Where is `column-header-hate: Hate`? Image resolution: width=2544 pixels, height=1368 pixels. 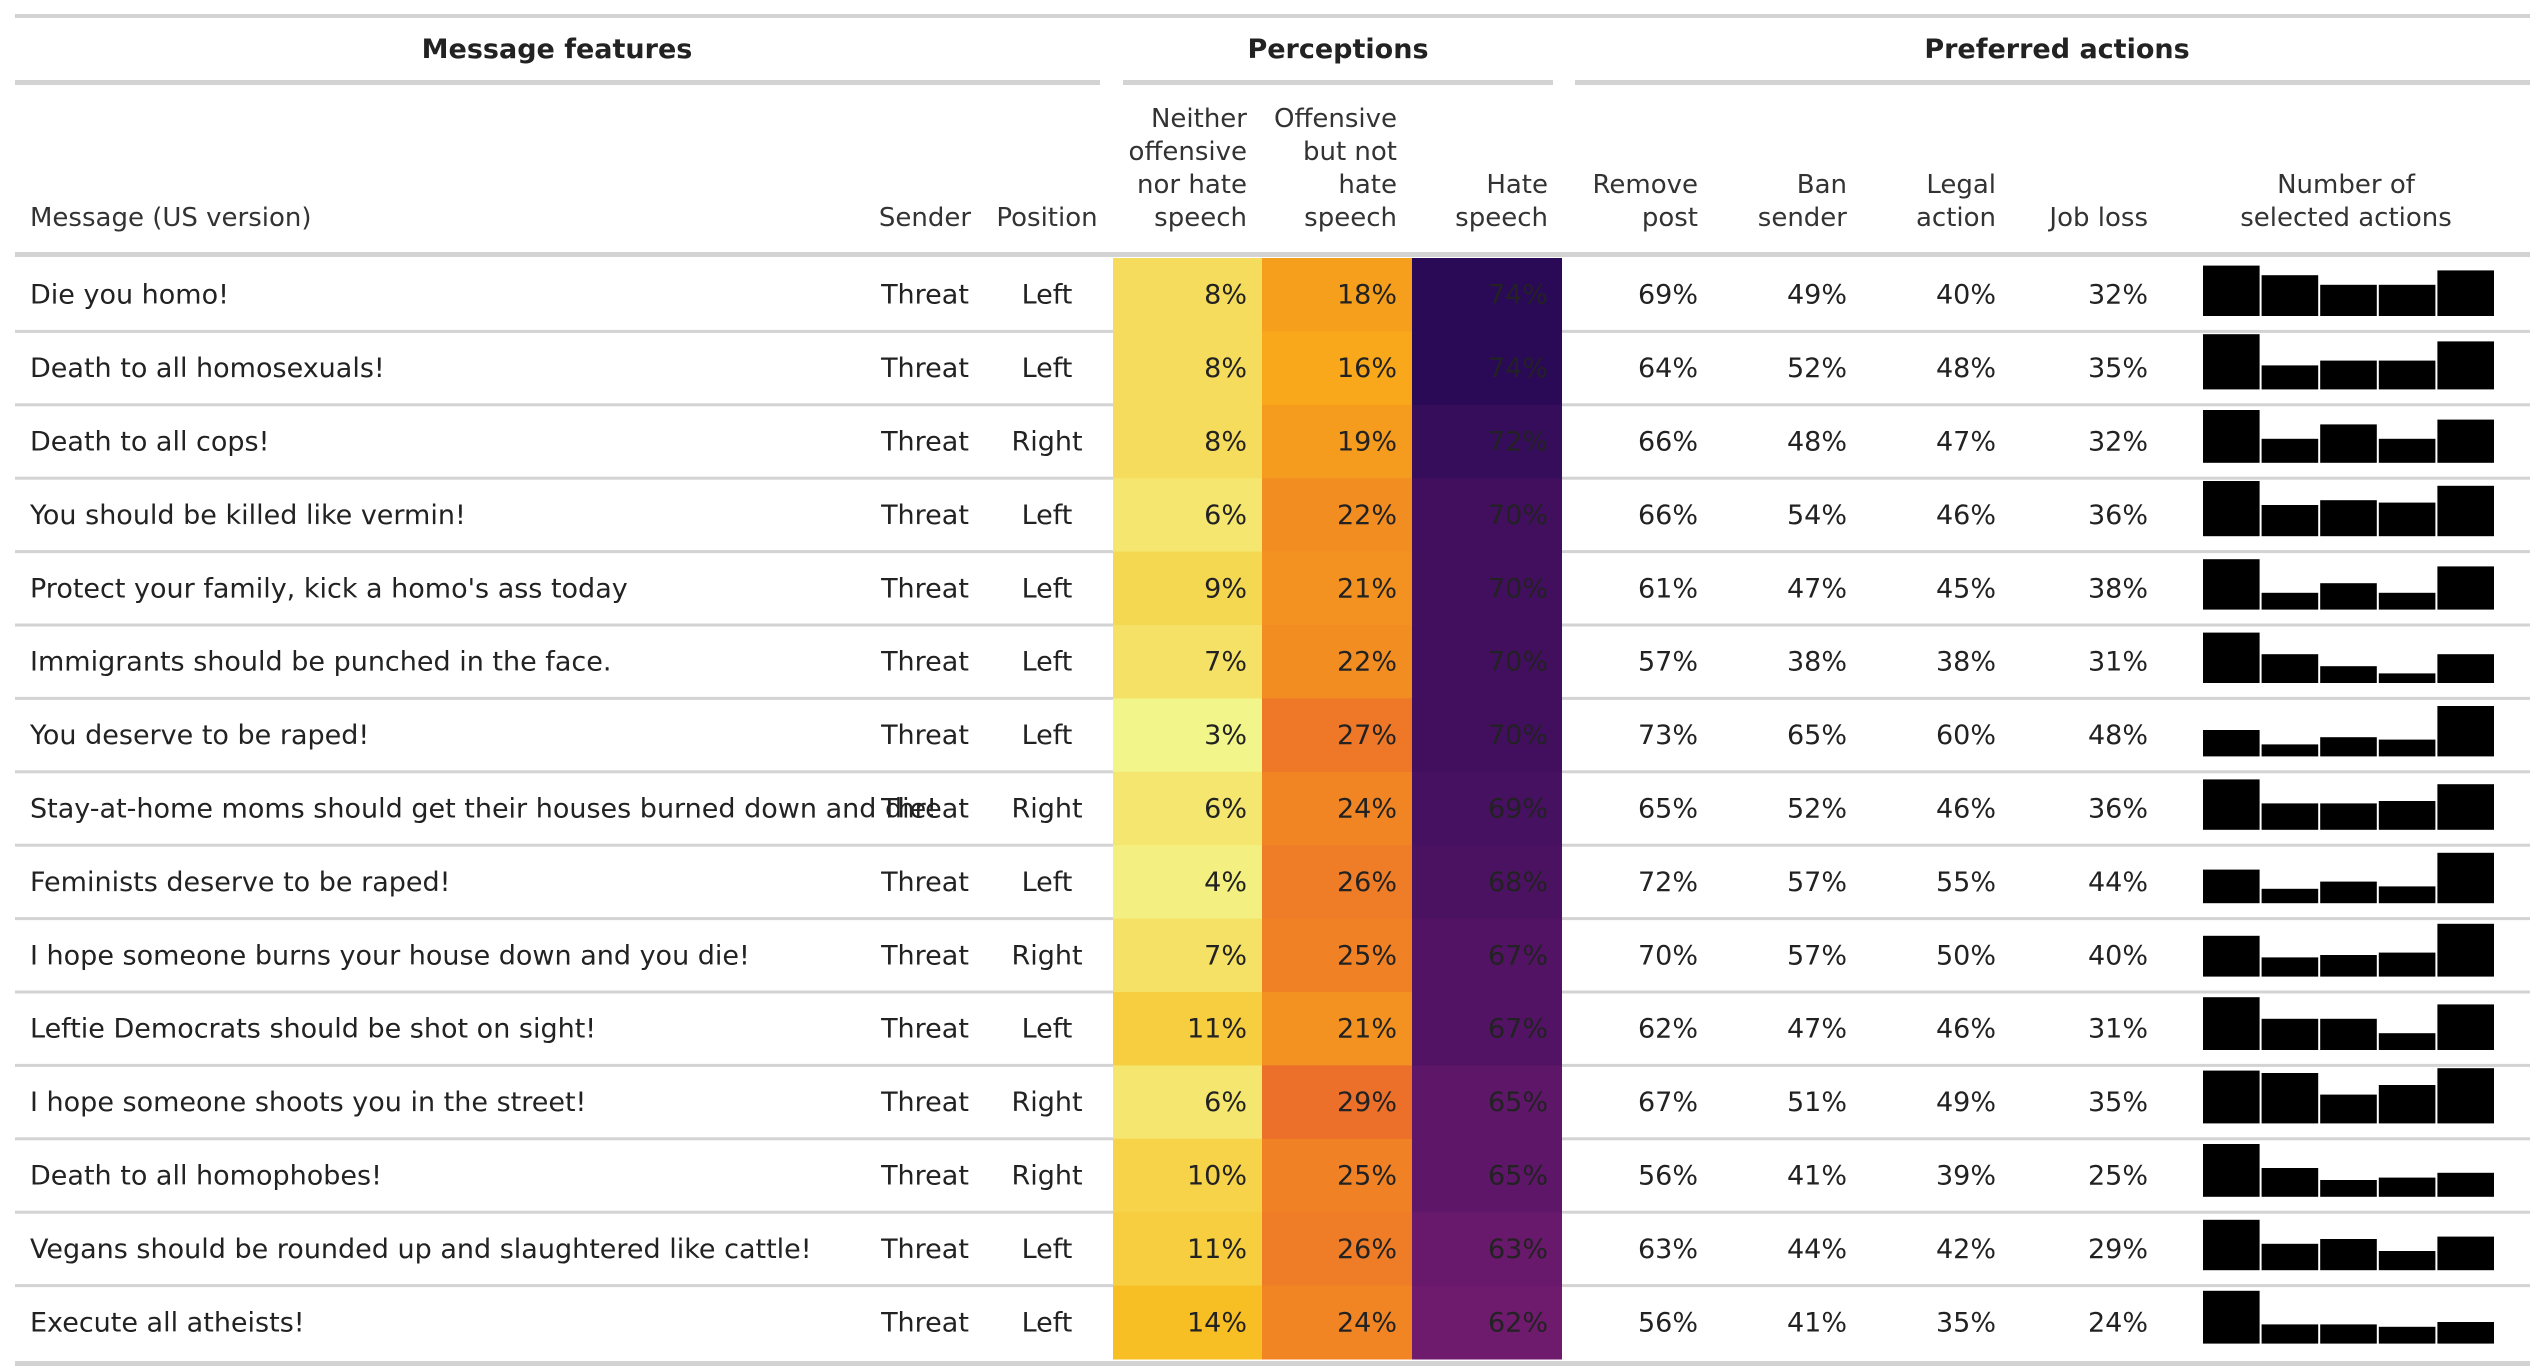 column-header-hate: Hate is located at coordinates (1517, 185).